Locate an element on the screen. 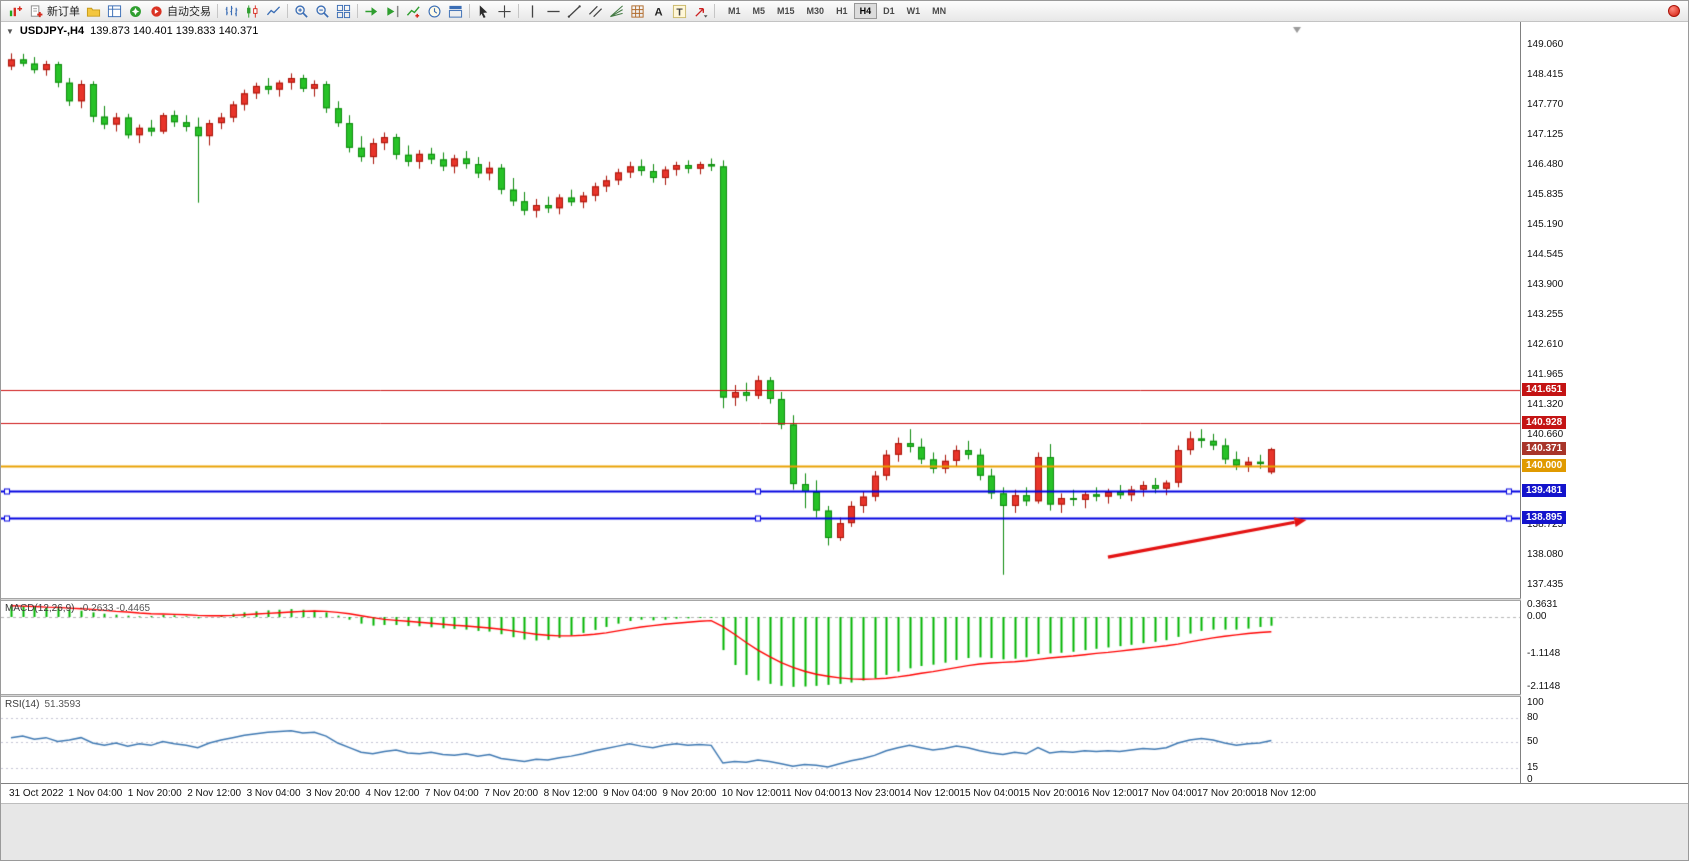 The image size is (1689, 861). arrows-tool-button is located at coordinates (700, 11).